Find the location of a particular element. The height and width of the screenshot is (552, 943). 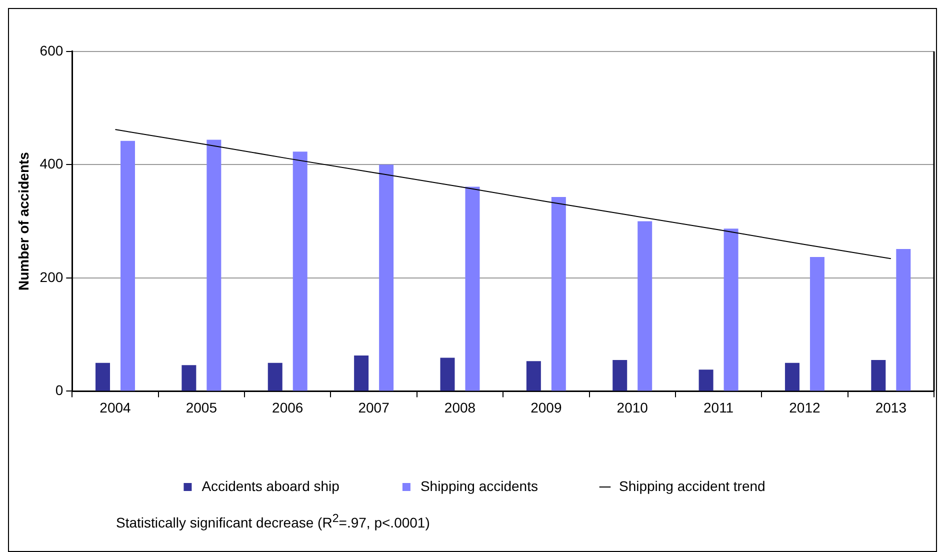

x-tick-label: 2005 is located at coordinates (202, 407).